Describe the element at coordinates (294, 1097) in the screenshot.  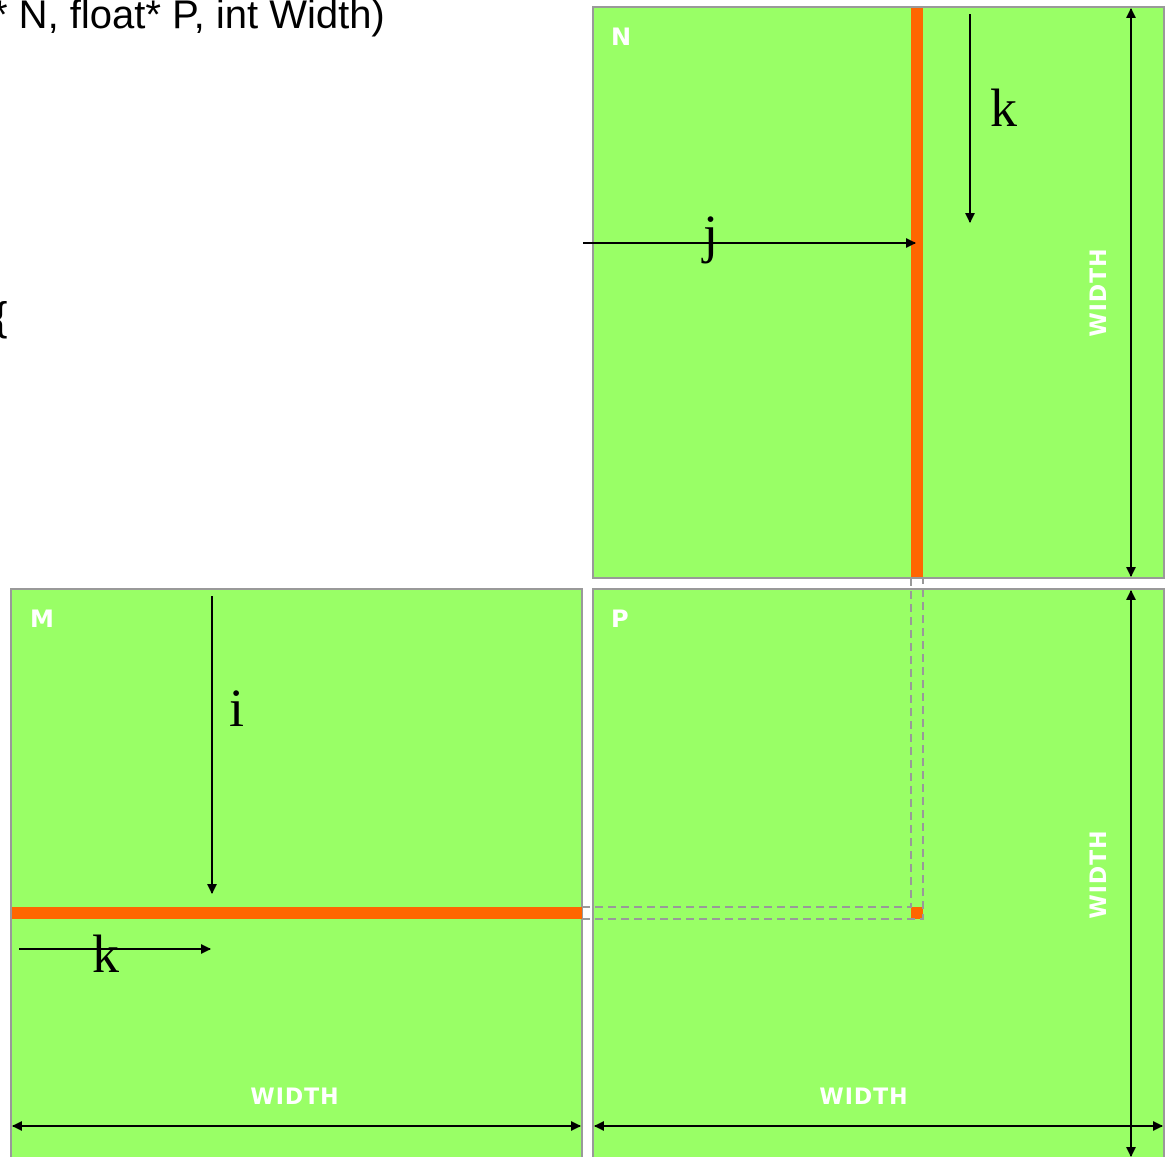
I see `matrix-m-width-label: WIDTH` at that location.